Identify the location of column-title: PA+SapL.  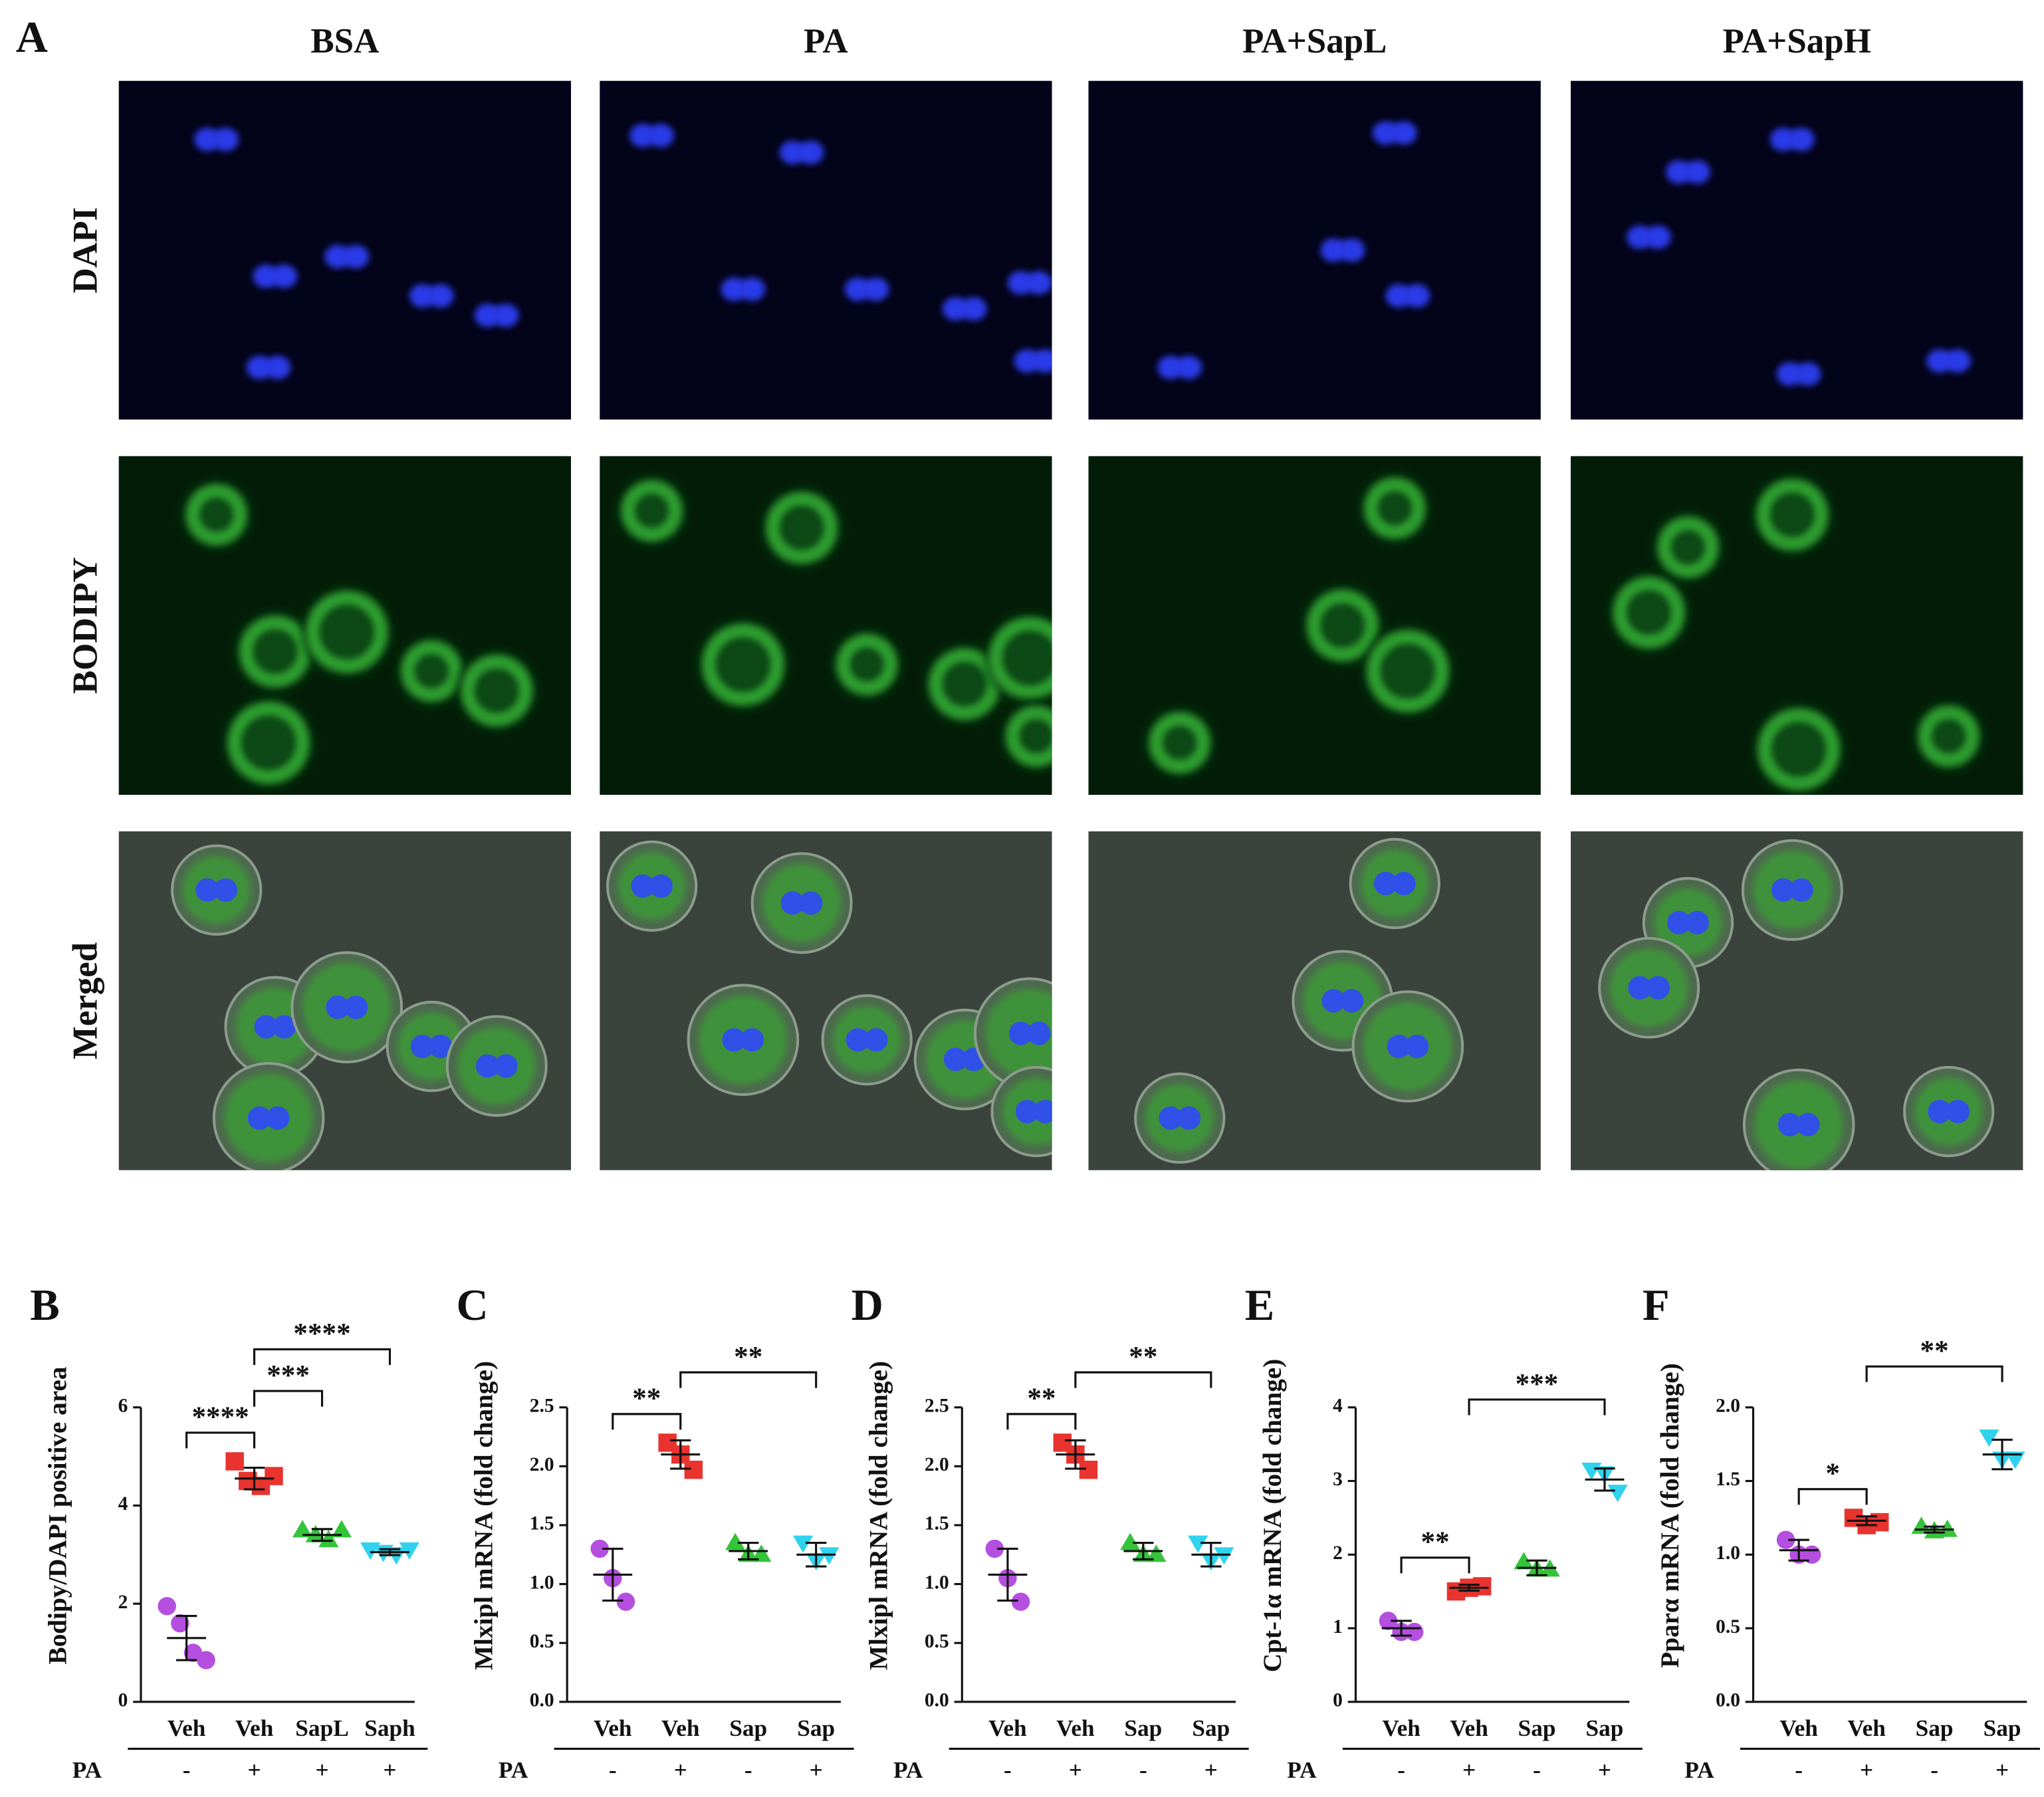
(1314, 41).